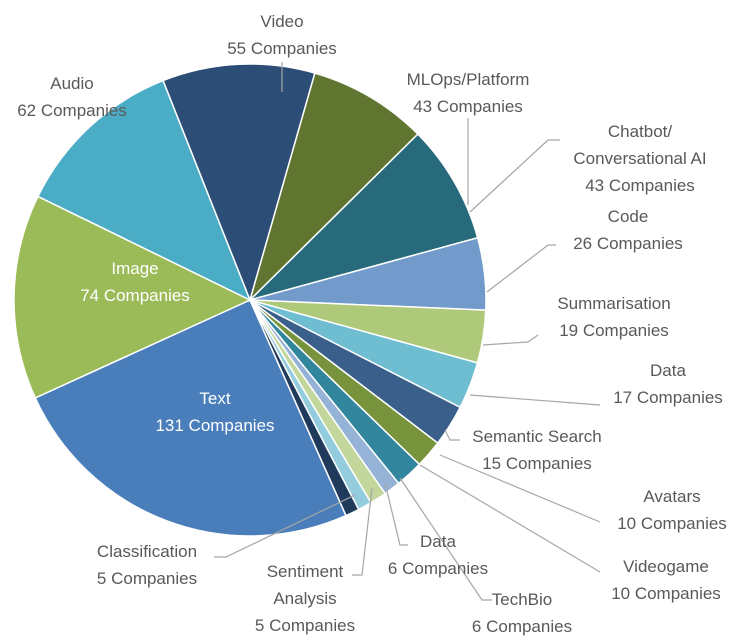  I want to click on slice-label: Image 74 Companies, so click(135, 282).